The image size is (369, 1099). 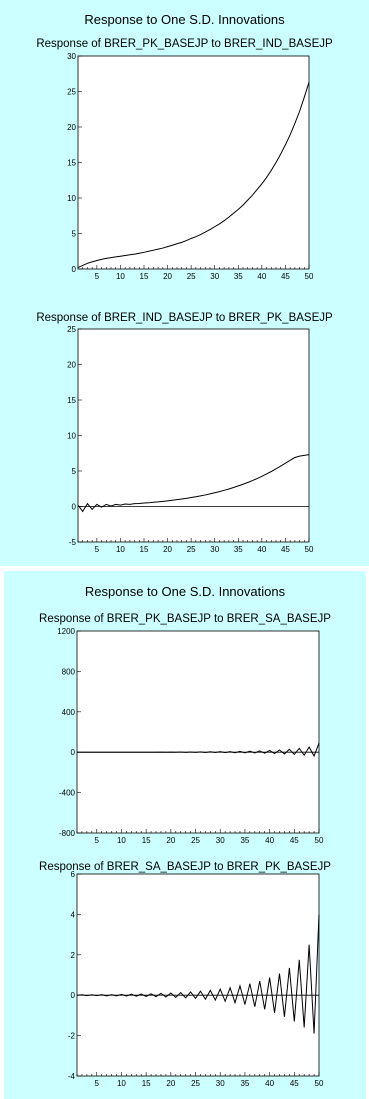 I want to click on irf-chart-4: 5 10 15 20 25 30 35 40 45 50 -4 -2 0 2 4 6, so click(x=196, y=979).